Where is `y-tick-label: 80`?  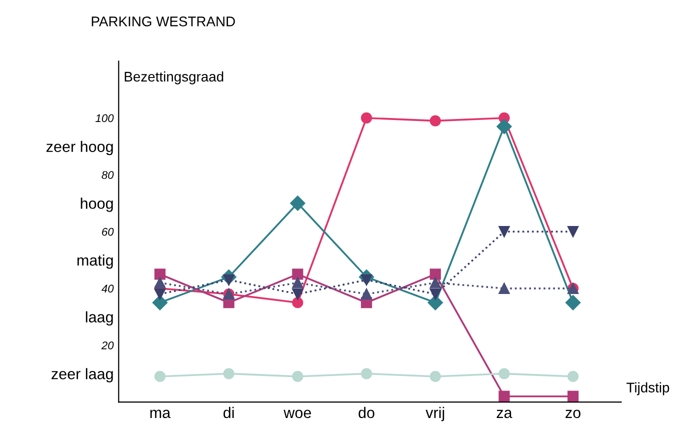
y-tick-label: 80 is located at coordinates (108, 175).